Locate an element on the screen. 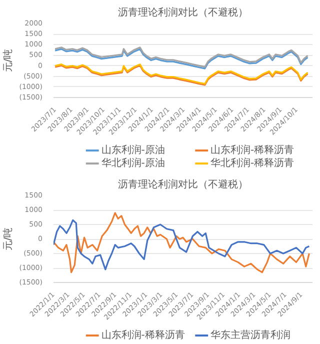 The width and height of the screenshot is (320, 344). legend-label: 华北利润-稀释沥青 is located at coordinates (252, 163).